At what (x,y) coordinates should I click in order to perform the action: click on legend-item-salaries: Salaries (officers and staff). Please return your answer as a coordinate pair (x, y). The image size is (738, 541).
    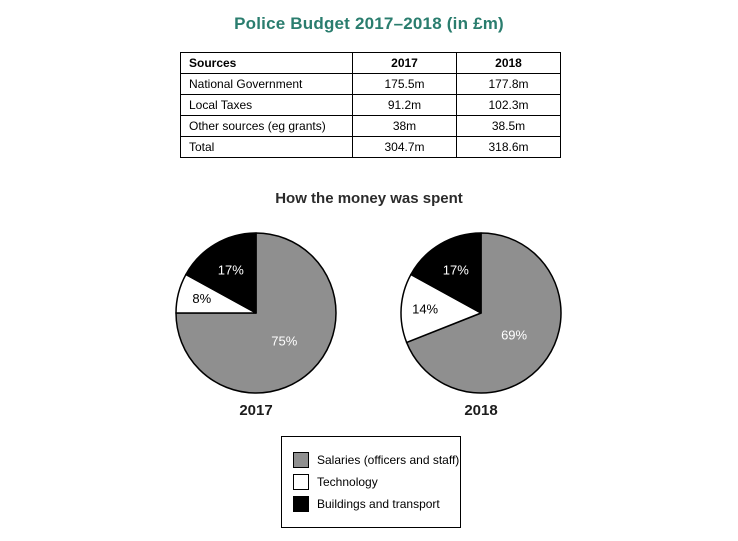
    Looking at the image, I should click on (376, 460).